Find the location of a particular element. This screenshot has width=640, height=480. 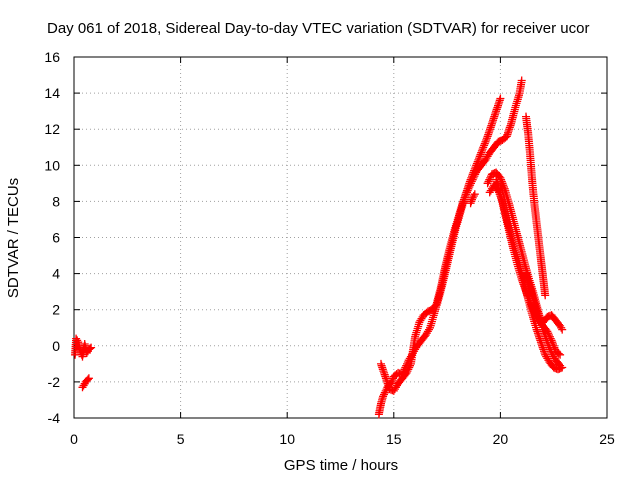

y-tick-label: 16 is located at coordinates (52, 57).